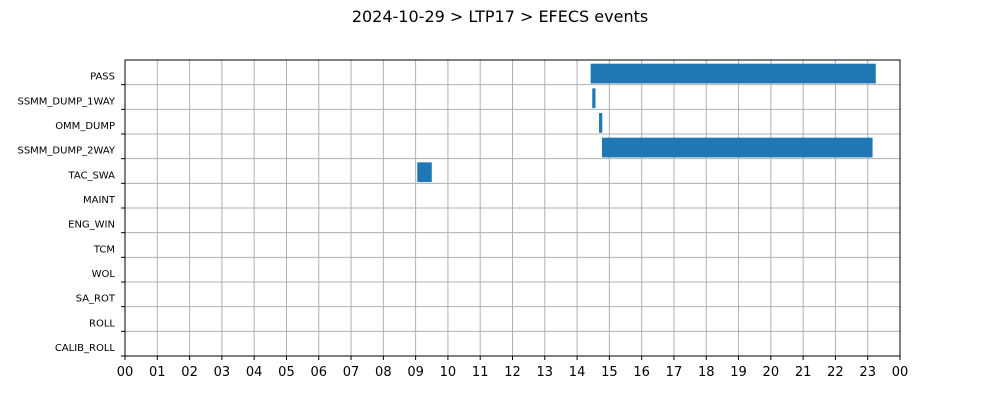 The height and width of the screenshot is (400, 1000). What do you see at coordinates (102, 77) in the screenshot?
I see `y-tick-label: PASS` at bounding box center [102, 77].